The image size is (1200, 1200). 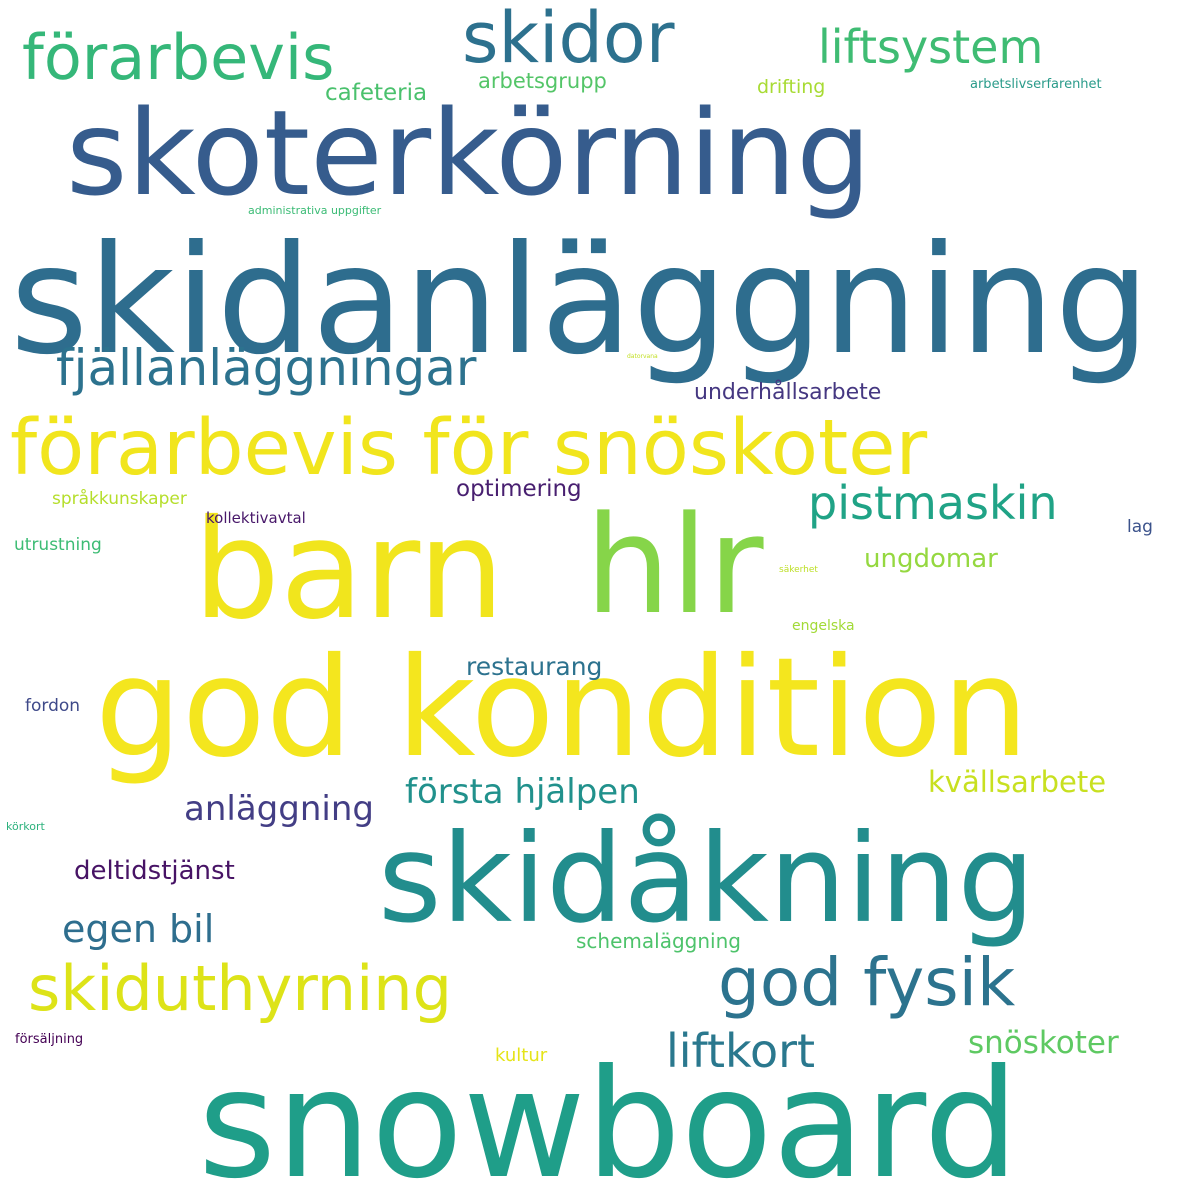 What do you see at coordinates (674, 565) in the screenshot?
I see `word-hlr: hlr` at bounding box center [674, 565].